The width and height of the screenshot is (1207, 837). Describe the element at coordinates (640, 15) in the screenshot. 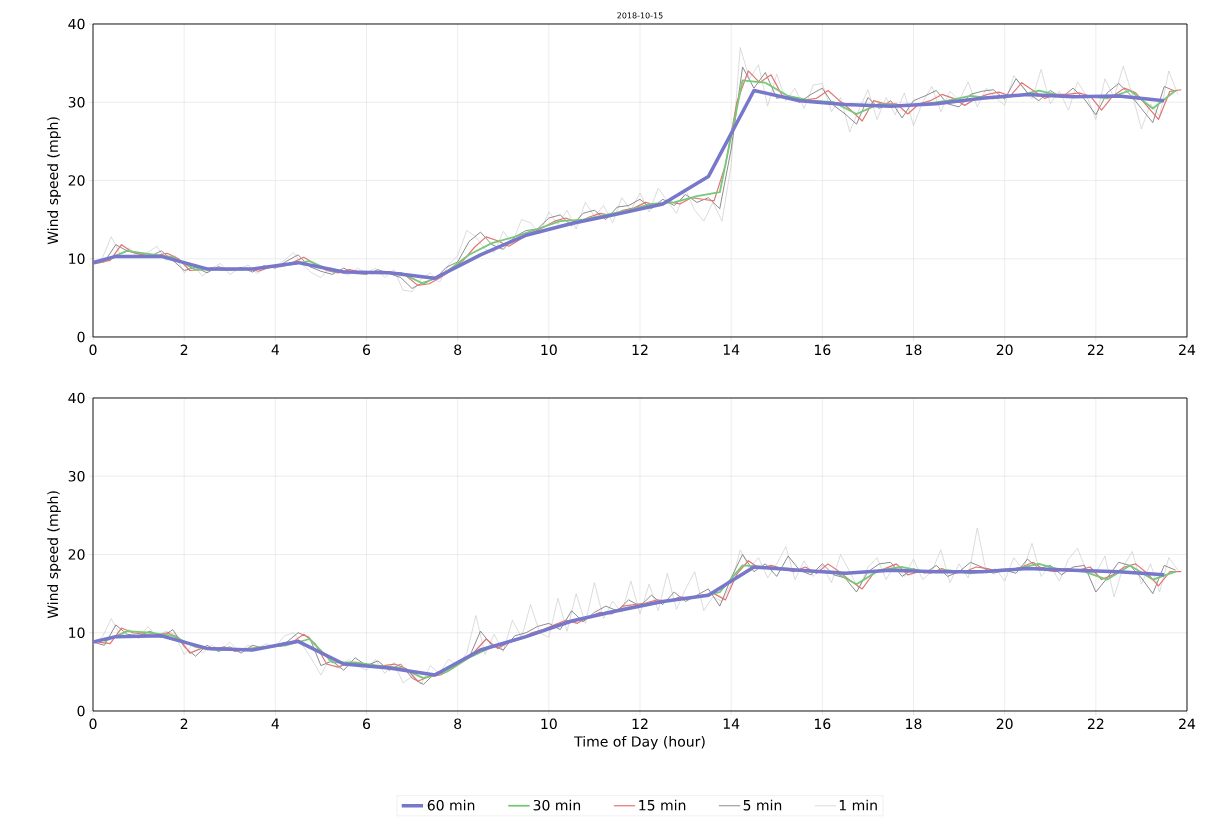

I see `chart-title: 2018-10-15` at that location.